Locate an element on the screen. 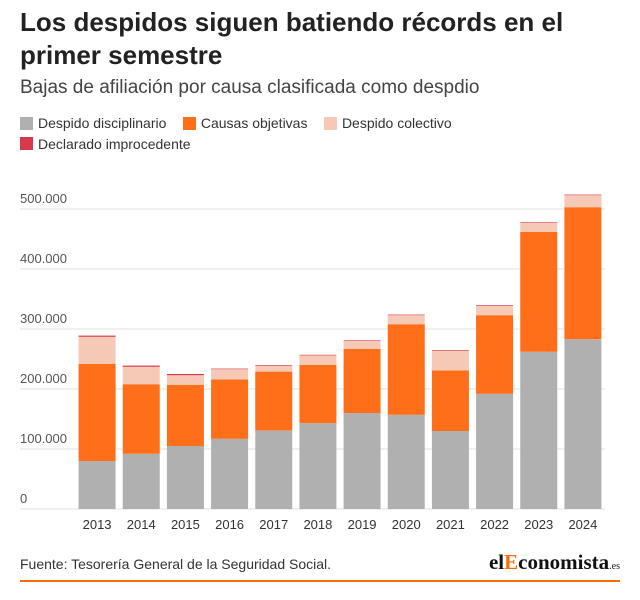 The height and width of the screenshot is (600, 640). legend-label-disciplinario: Despido disciplinario is located at coordinates (102, 123).